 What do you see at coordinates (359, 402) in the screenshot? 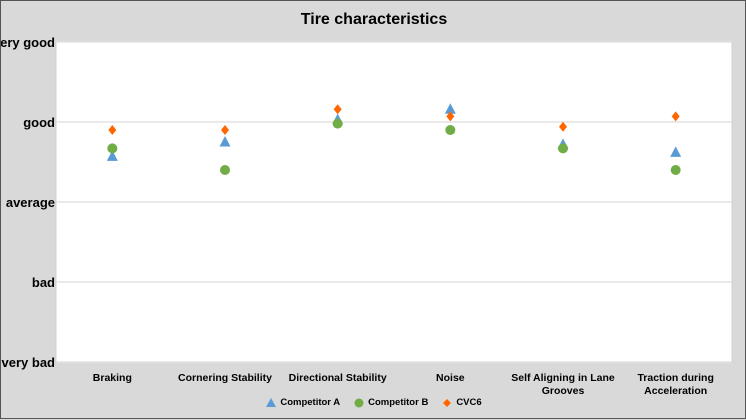
I see `legend-circle-icon` at bounding box center [359, 402].